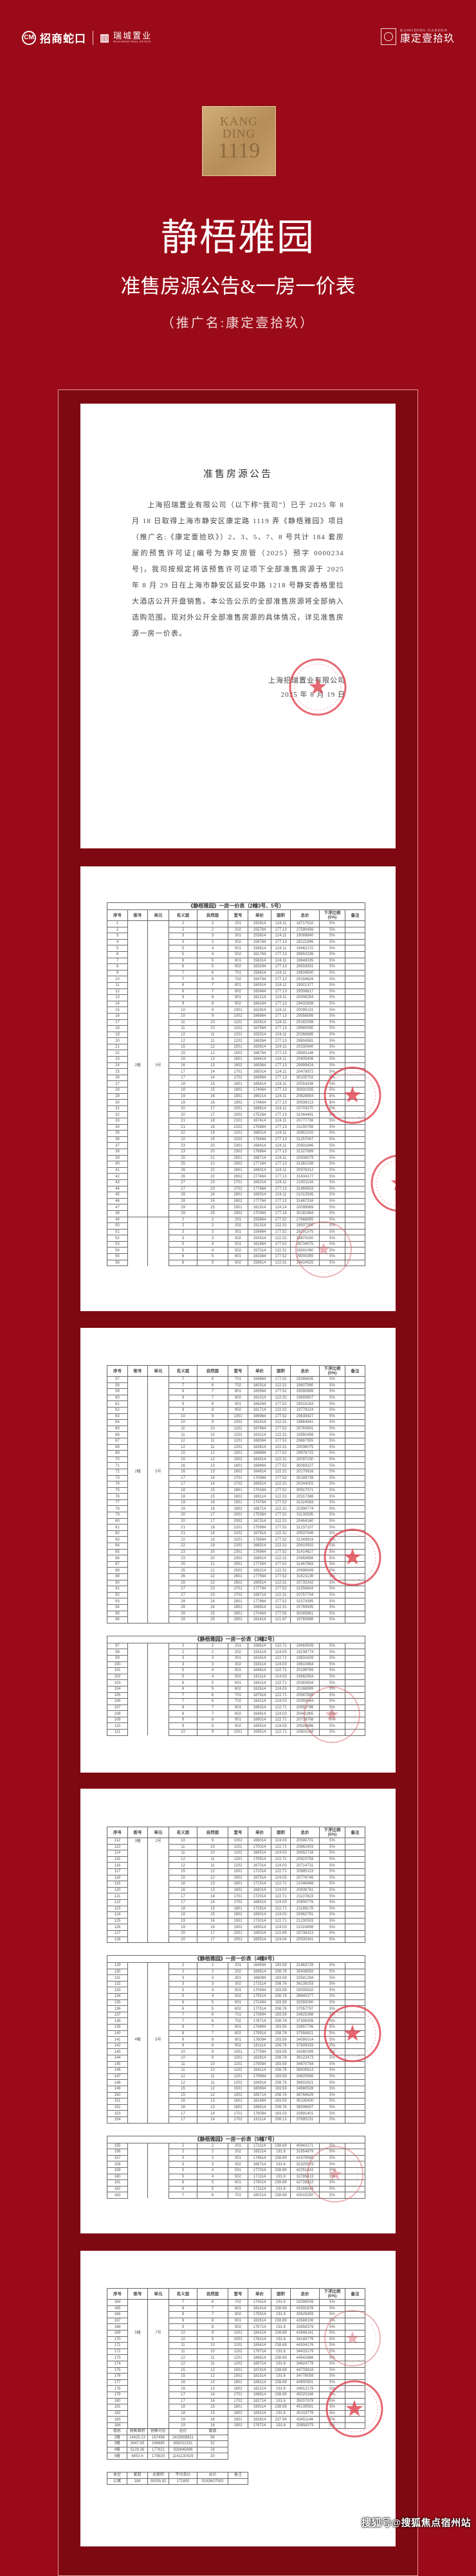 The height and width of the screenshot is (2576, 476). I want to click on cell-nominal-floor: 21, so click(183, 1527).